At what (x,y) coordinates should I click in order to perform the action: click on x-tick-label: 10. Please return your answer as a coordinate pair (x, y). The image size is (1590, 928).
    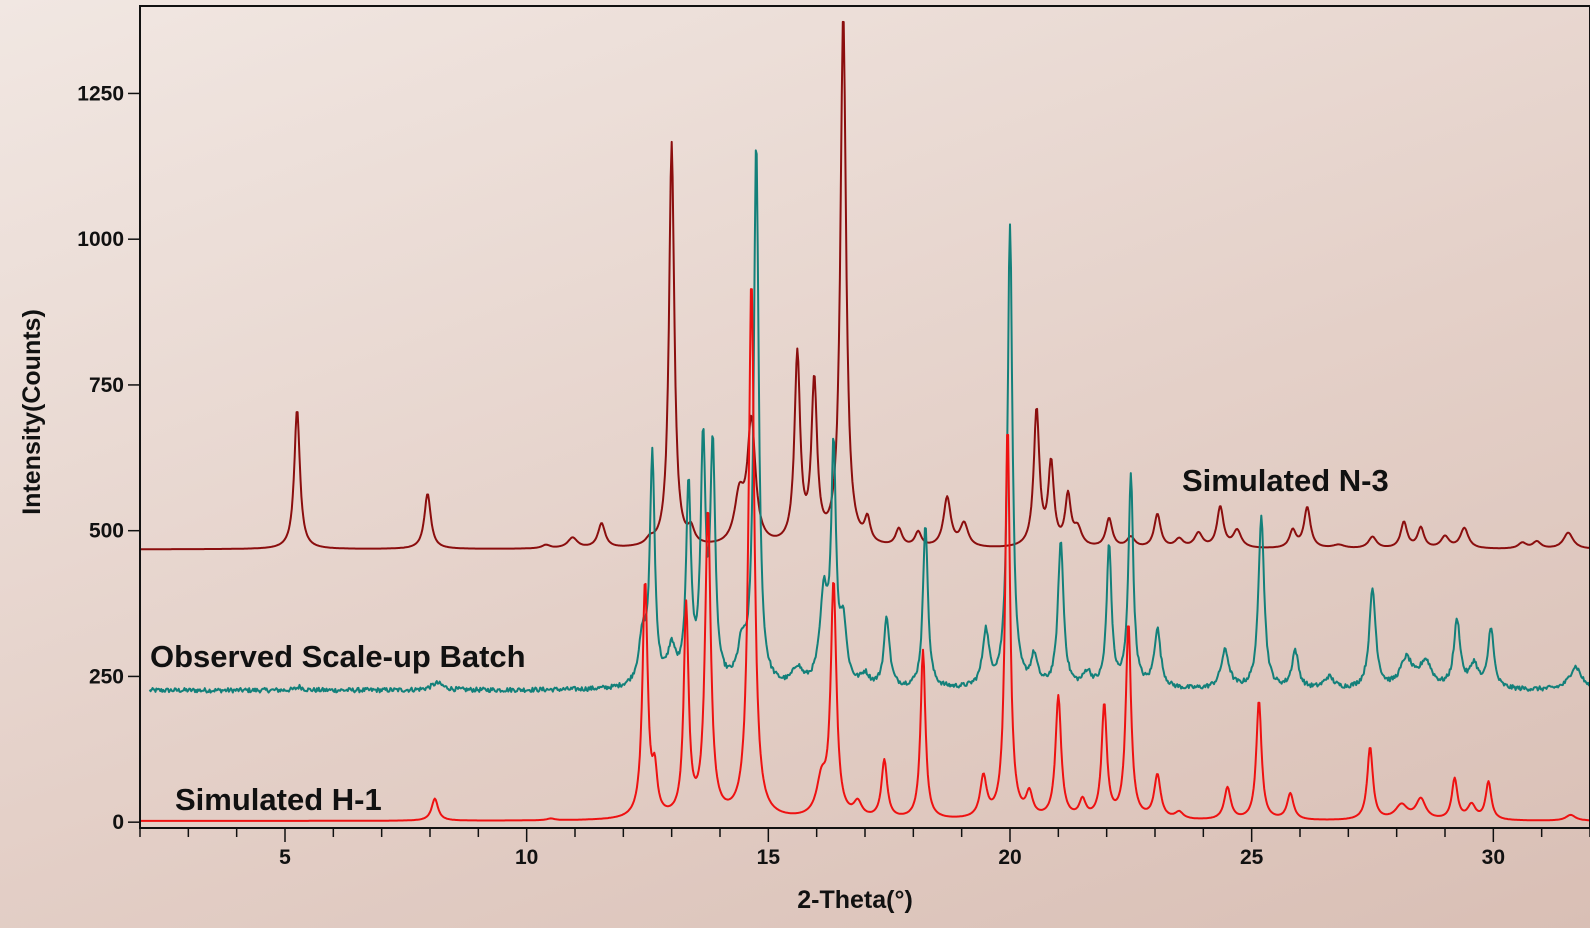
    Looking at the image, I should click on (526, 857).